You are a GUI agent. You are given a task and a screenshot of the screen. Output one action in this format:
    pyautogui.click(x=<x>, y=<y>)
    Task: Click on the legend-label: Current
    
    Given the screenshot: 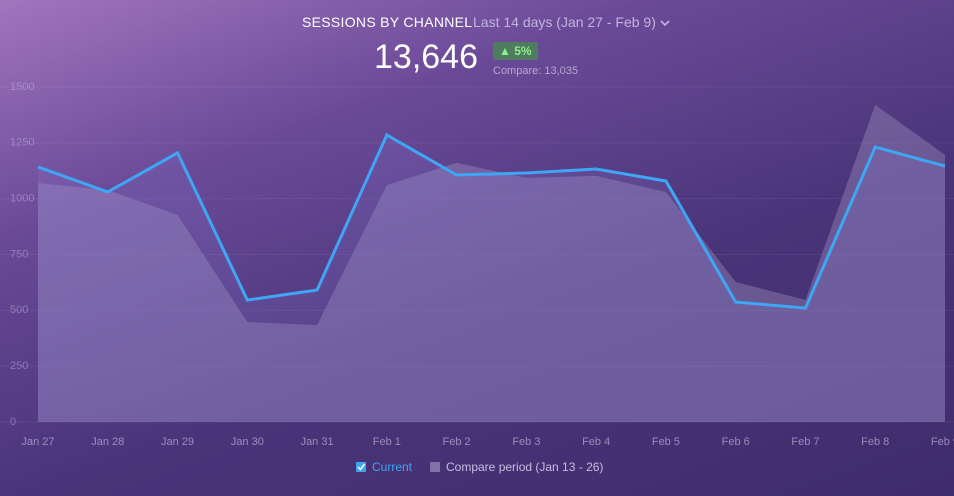 What is the action you would take?
    pyautogui.click(x=392, y=467)
    